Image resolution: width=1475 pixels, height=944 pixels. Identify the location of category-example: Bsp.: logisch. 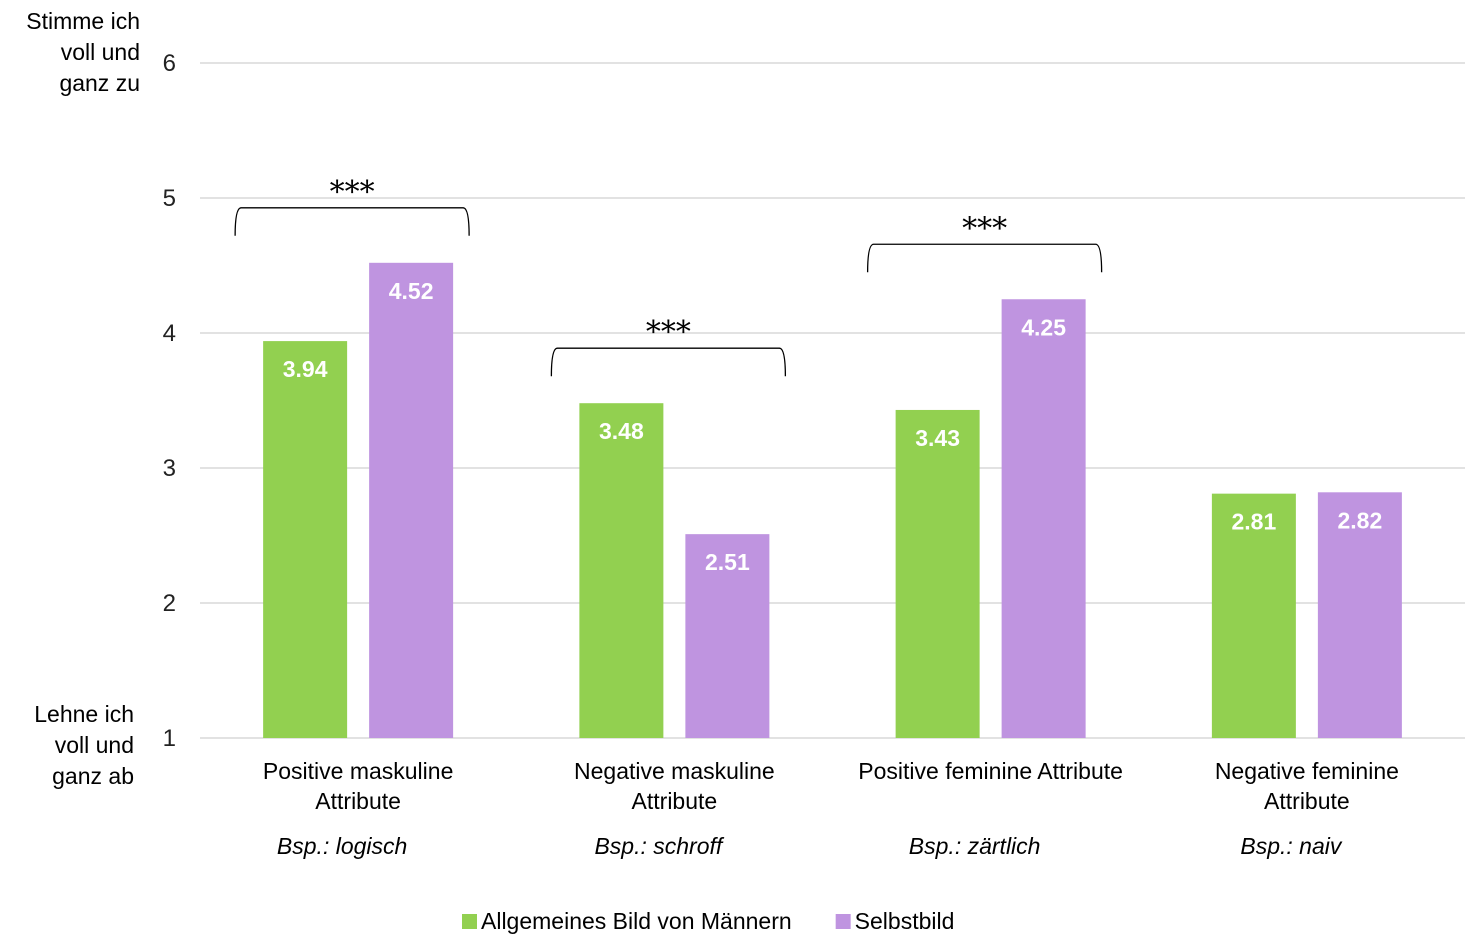
(342, 846).